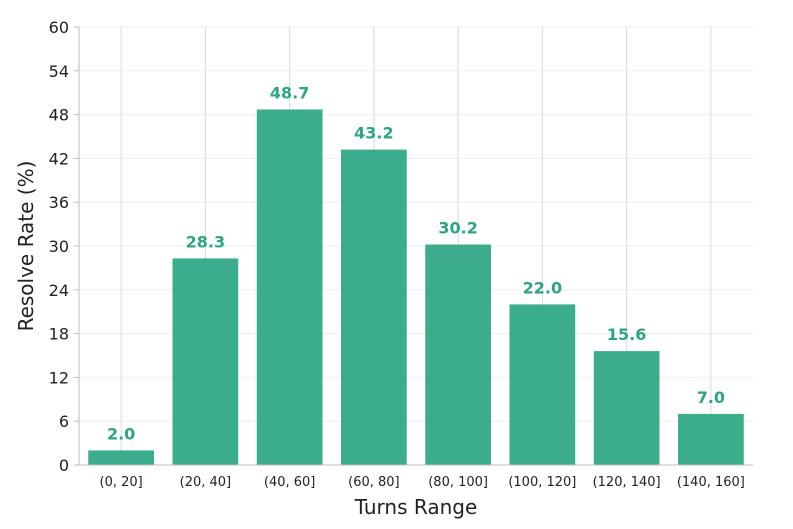 This screenshot has width=793, height=529. Describe the element at coordinates (416, 507) in the screenshot. I see `x-axis-title: Turns Range` at that location.